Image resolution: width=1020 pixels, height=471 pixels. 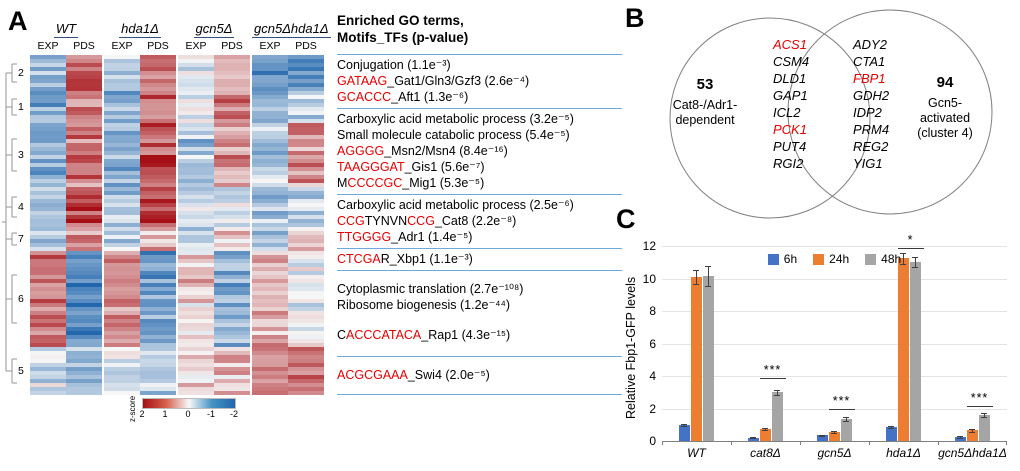 What do you see at coordinates (841, 401) in the screenshot?
I see `significance-label: ***` at bounding box center [841, 401].